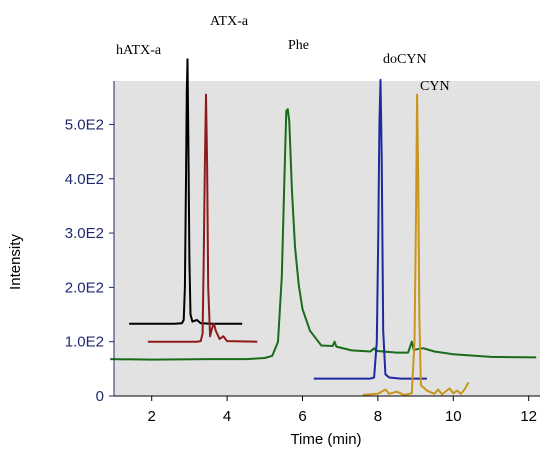 Image resolution: width=550 pixels, height=458 pixels. I want to click on y-axis-title: Intensity, so click(15, 262).